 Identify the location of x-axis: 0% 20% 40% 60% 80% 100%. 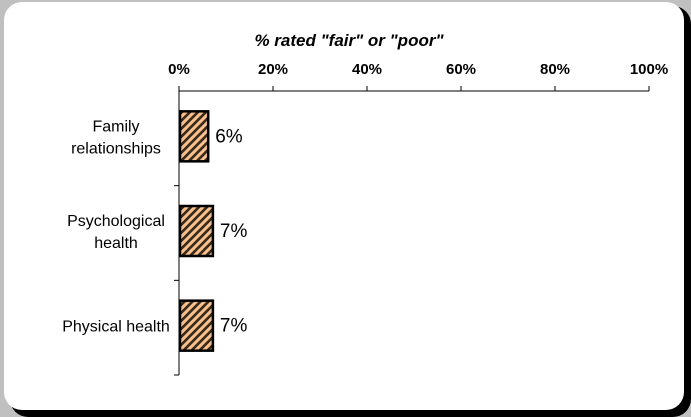
(418, 76).